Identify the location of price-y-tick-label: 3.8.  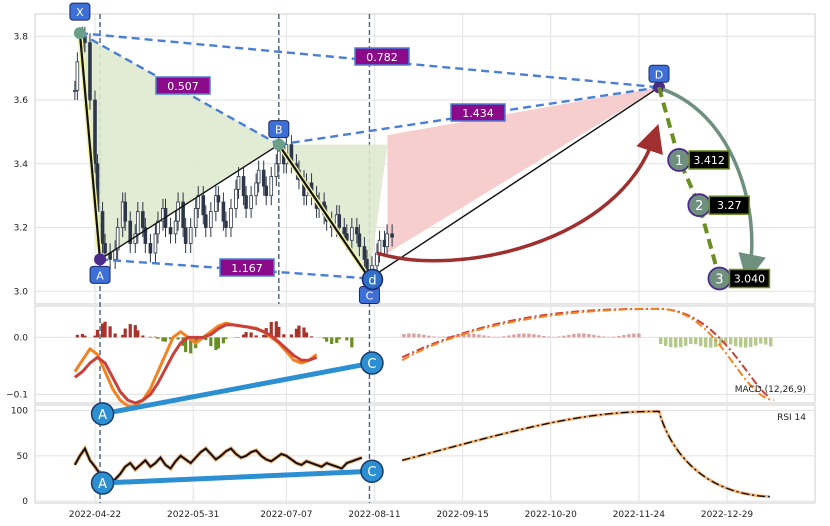
(21, 37).